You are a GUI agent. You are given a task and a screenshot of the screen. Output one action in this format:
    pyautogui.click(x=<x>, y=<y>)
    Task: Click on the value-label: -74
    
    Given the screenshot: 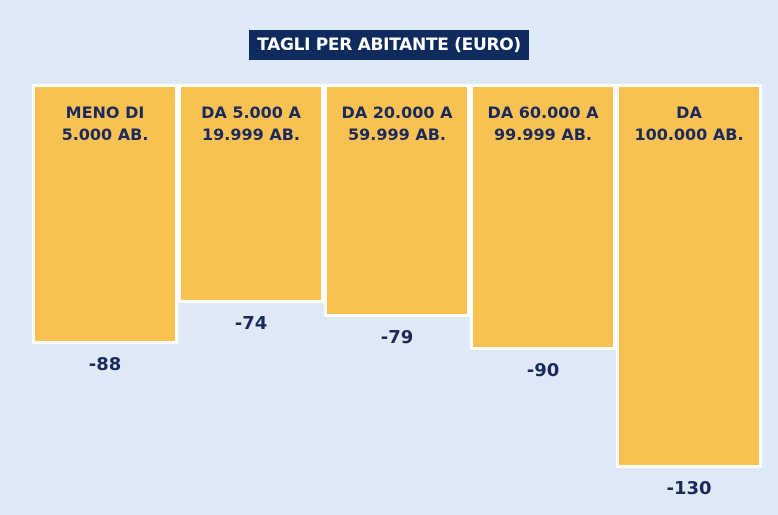 What is the action you would take?
    pyautogui.click(x=251, y=323)
    